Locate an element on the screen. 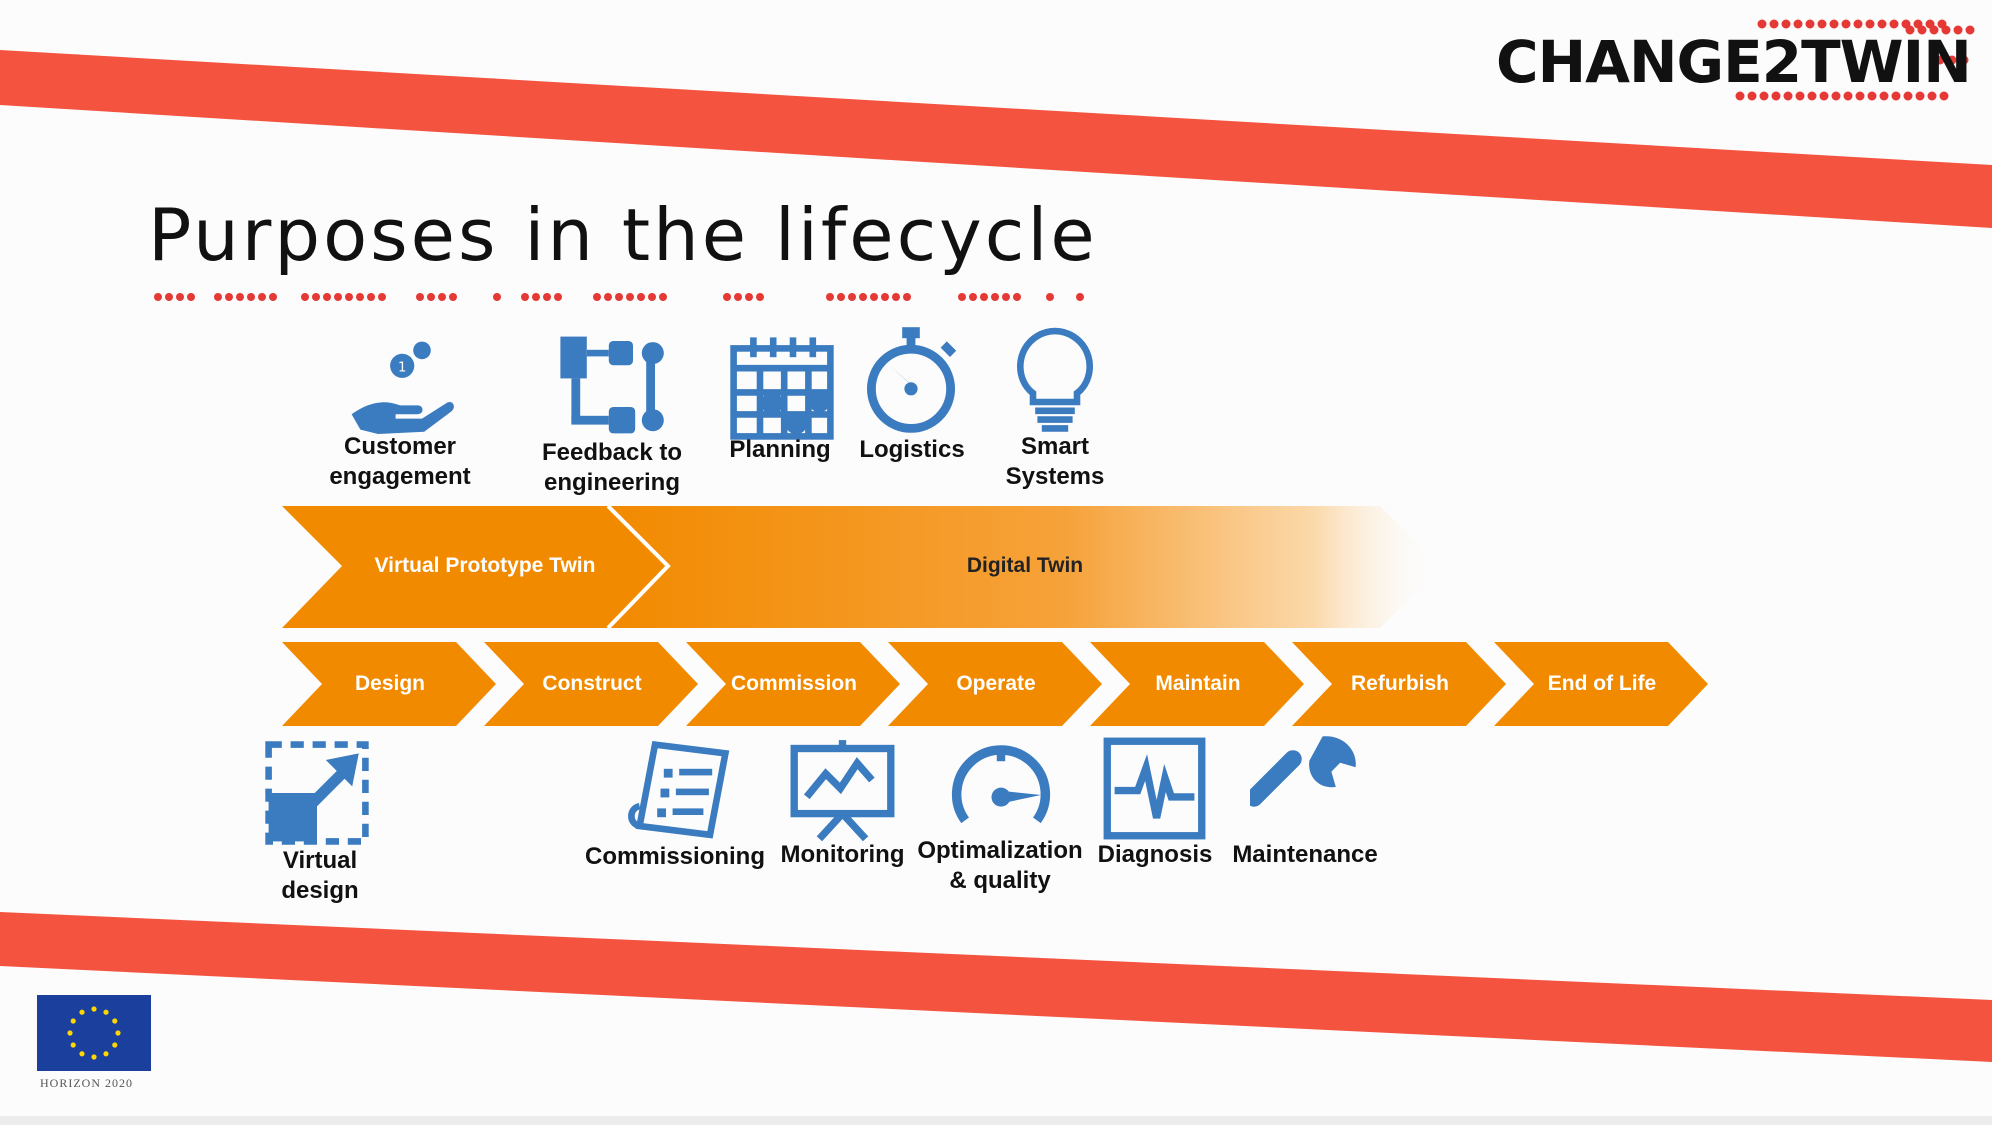 The height and width of the screenshot is (1125, 1992). digital-twin-band is located at coordinates (1024, 567).